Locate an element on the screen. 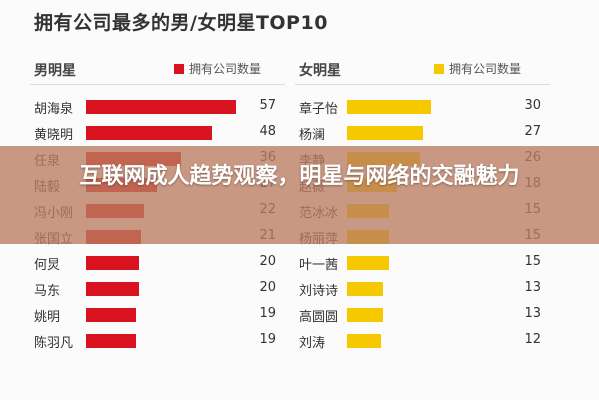  male-category-label: 陈羽凡 is located at coordinates (54, 343).